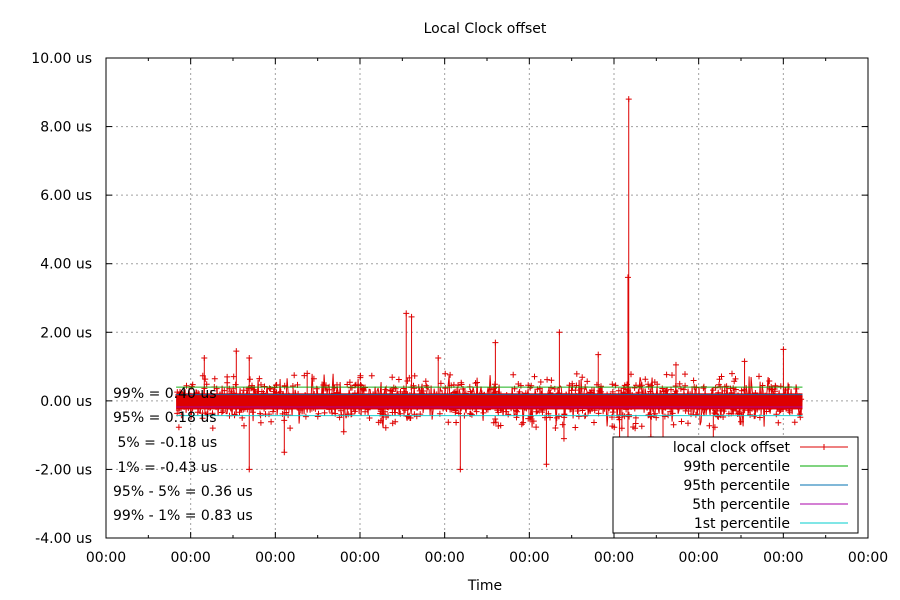 The width and height of the screenshot is (900, 600). Describe the element at coordinates (61, 59) in the screenshot. I see `y-tick-label: 10.00 us` at that location.